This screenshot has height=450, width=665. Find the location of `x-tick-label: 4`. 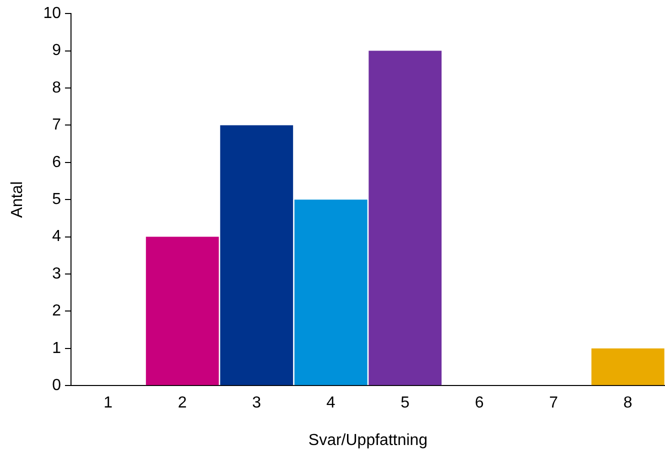

x-tick-label: 4 is located at coordinates (331, 403).